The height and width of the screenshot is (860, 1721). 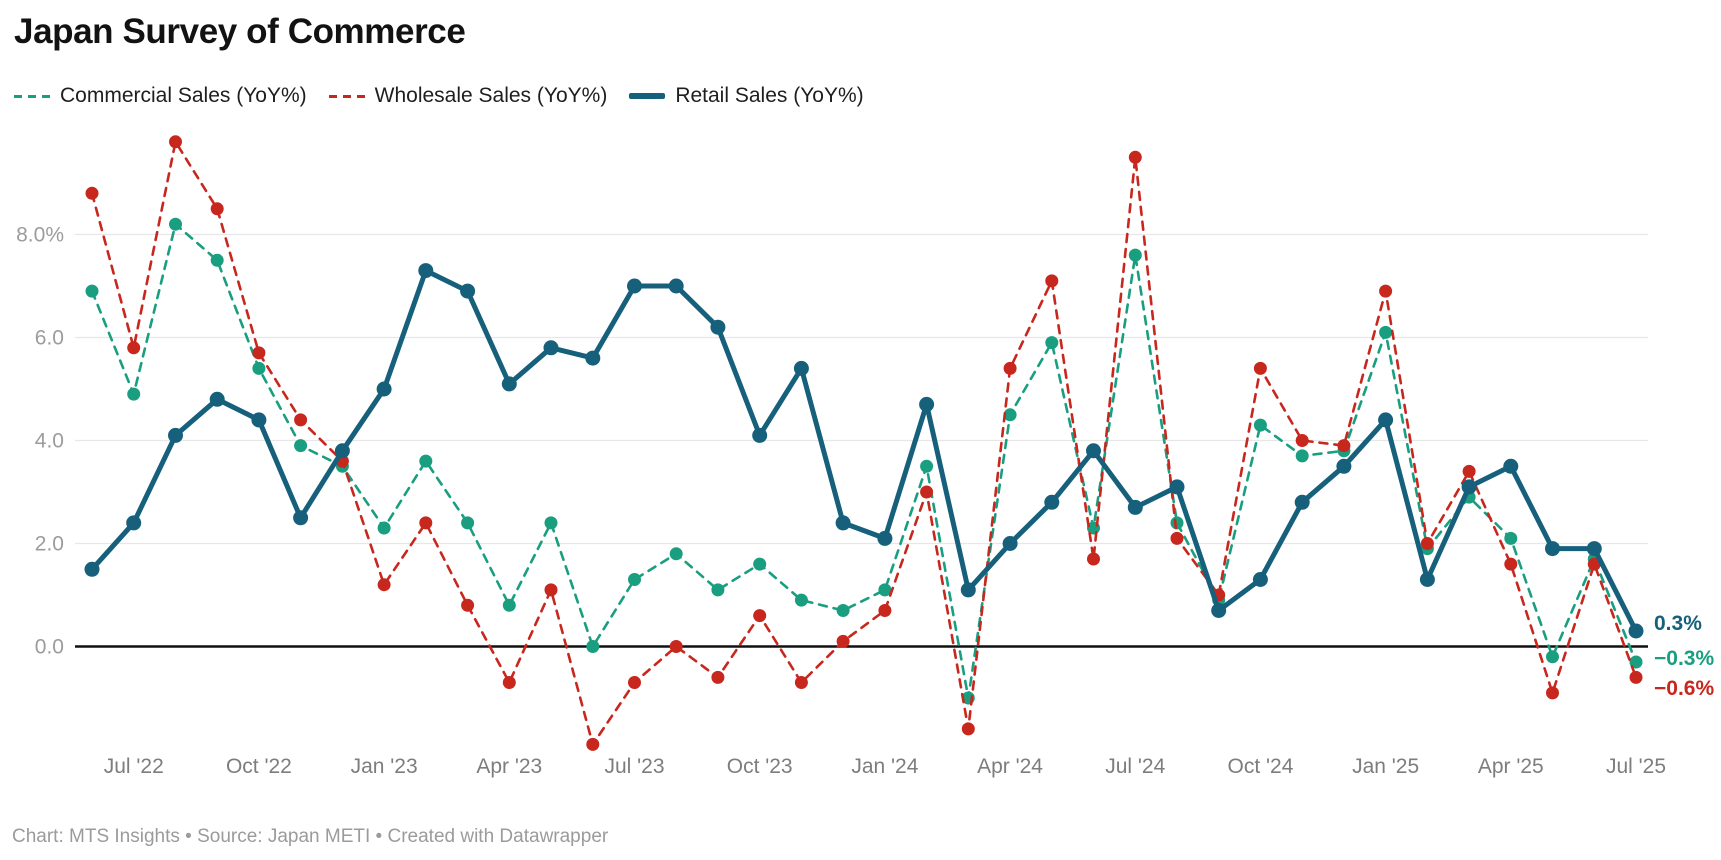 I want to click on legend-item-commercial: Commercial Sales (YoY%), so click(x=160, y=96).